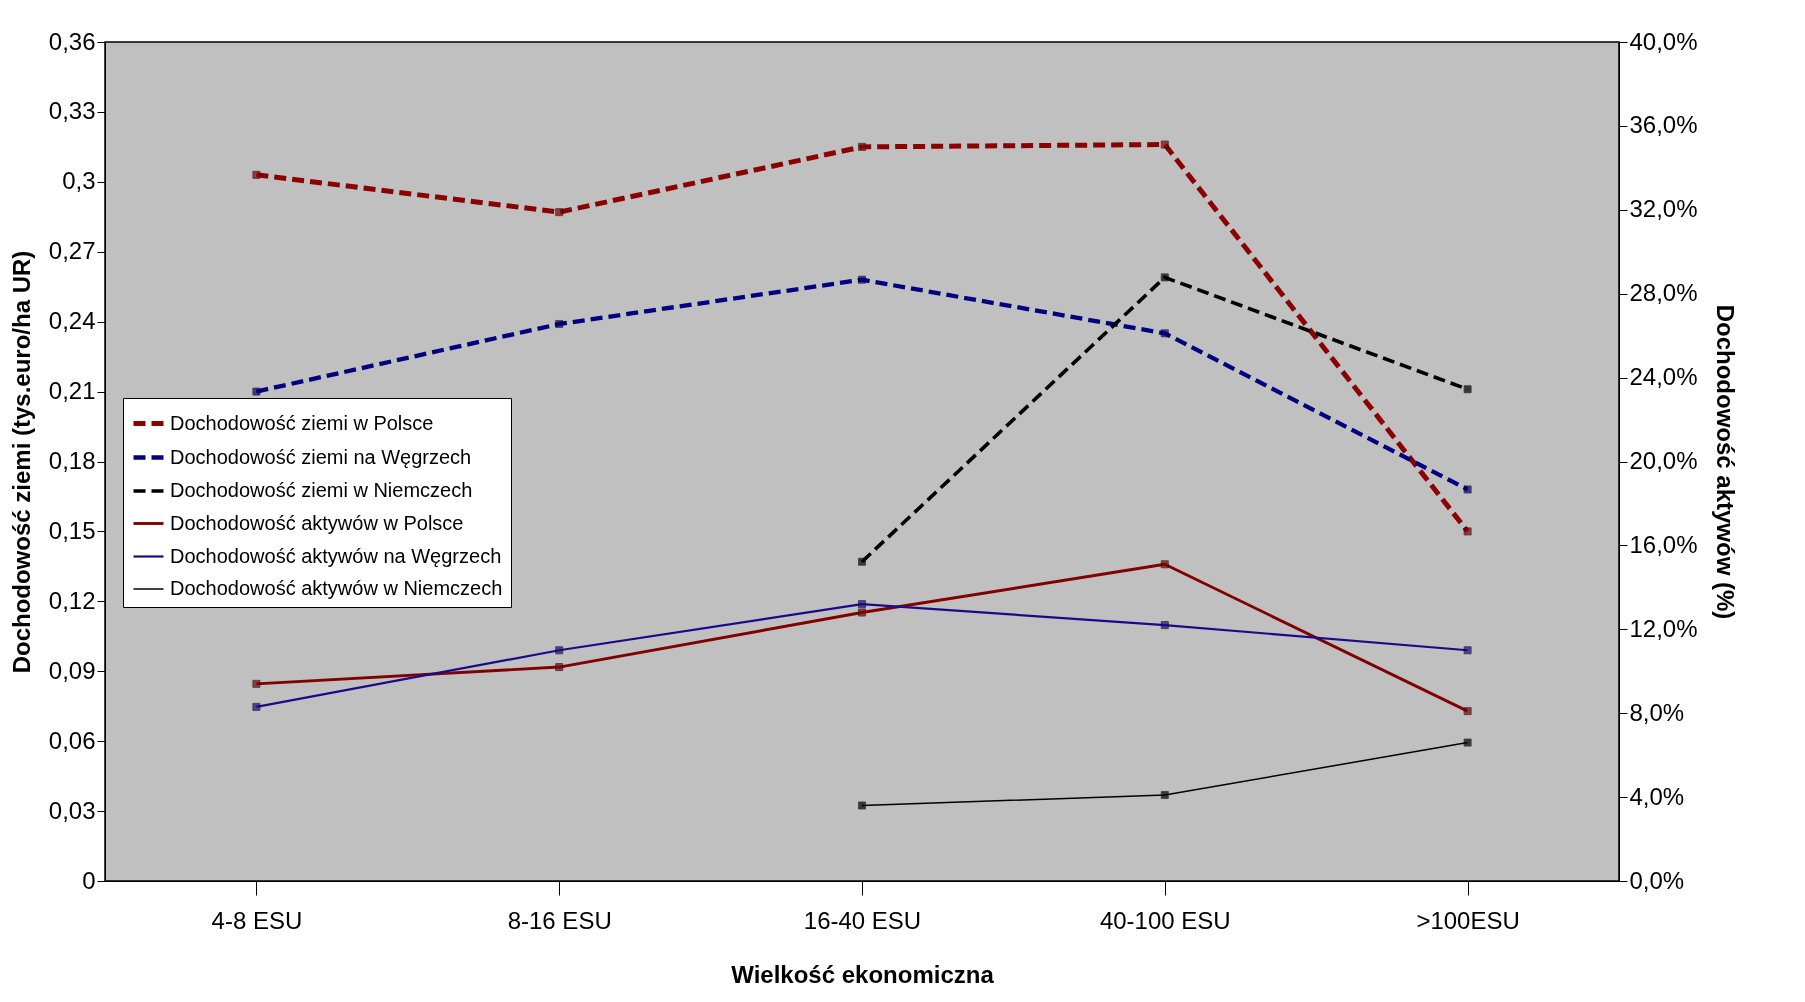 This screenshot has width=1805, height=1002. Describe the element at coordinates (1657, 880) in the screenshot. I see `y2-tick-label: 0,0%` at that location.